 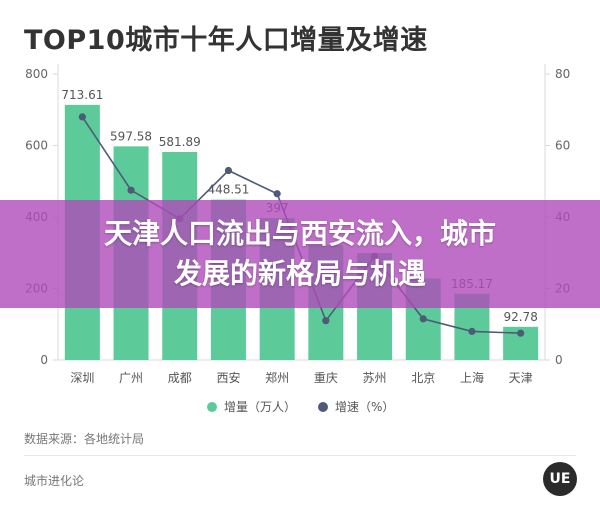 What do you see at coordinates (559, 360) in the screenshot?
I see `y-right-tick-label: 0` at bounding box center [559, 360].